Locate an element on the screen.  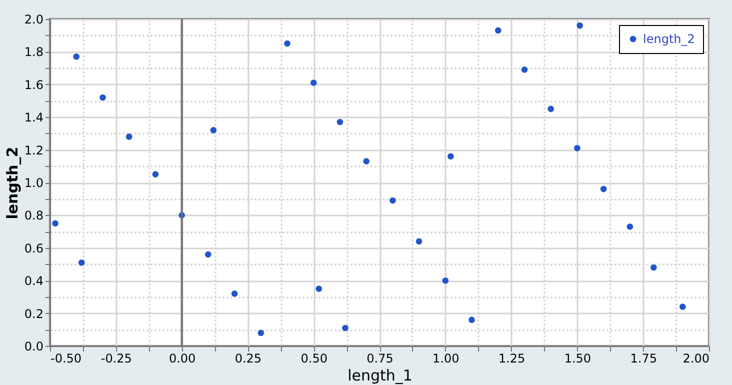
x-tick-label: 2.00 is located at coordinates (696, 359).